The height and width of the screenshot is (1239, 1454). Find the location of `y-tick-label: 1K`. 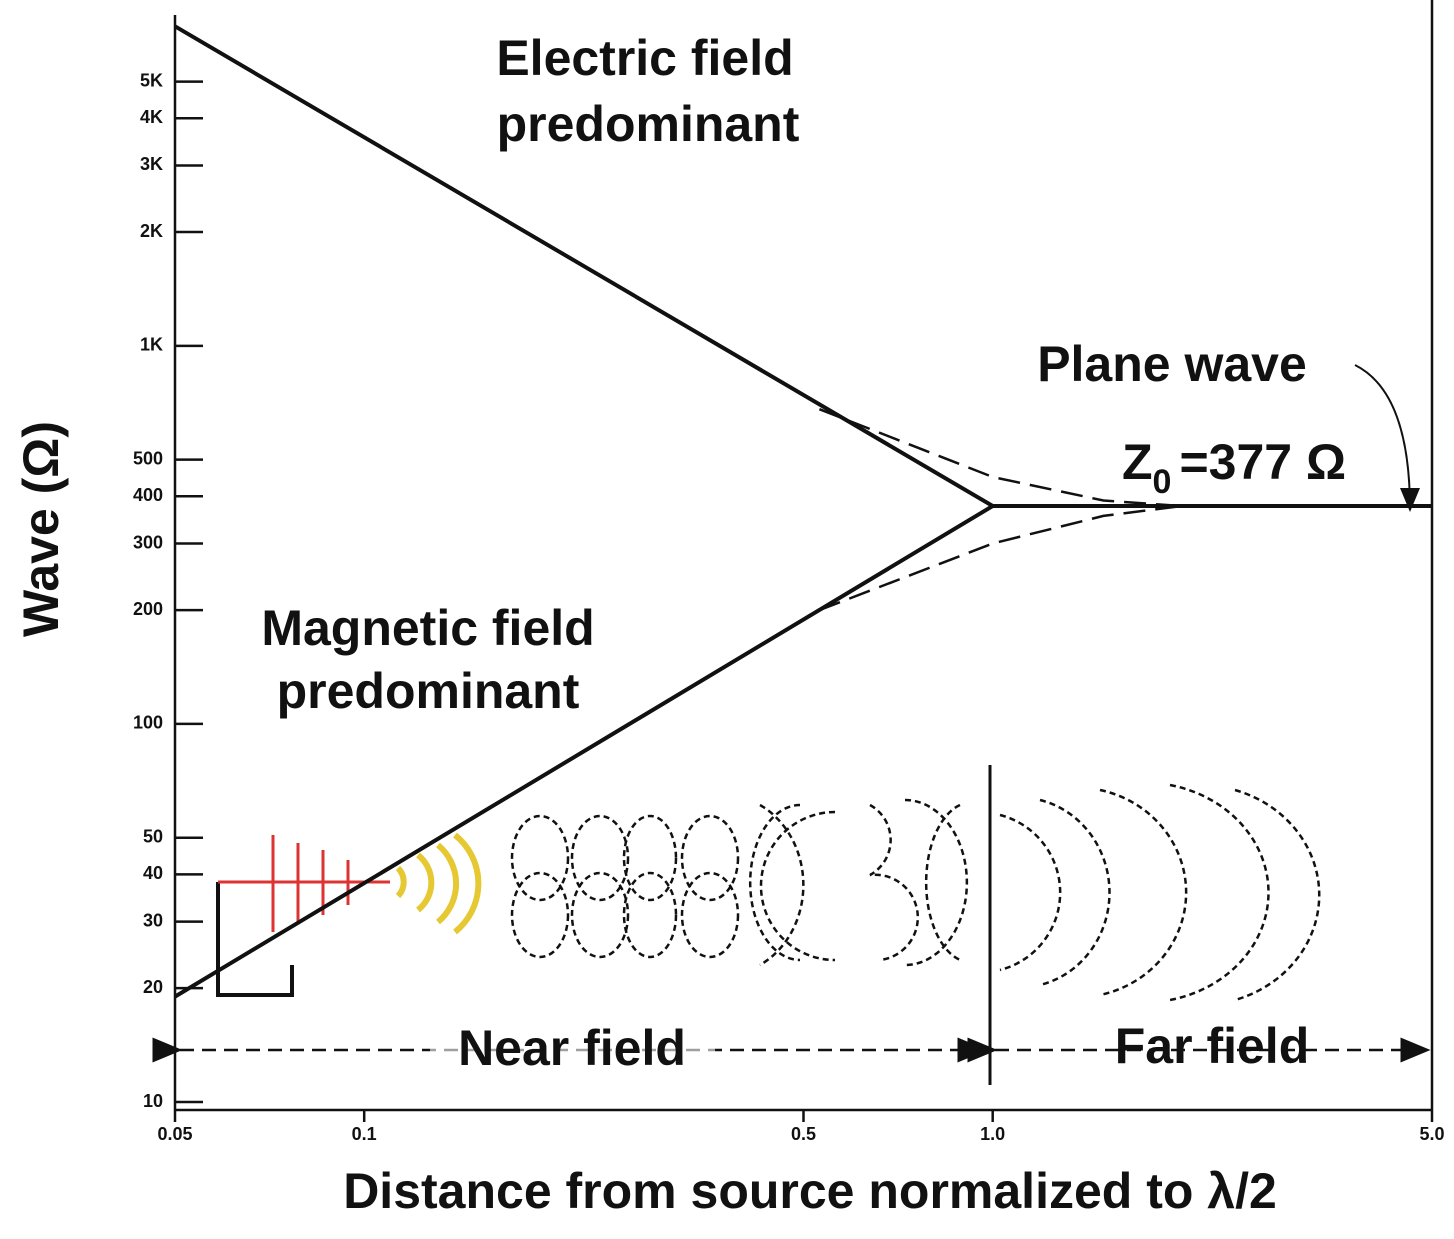

y-tick-label: 1K is located at coordinates (151, 345).